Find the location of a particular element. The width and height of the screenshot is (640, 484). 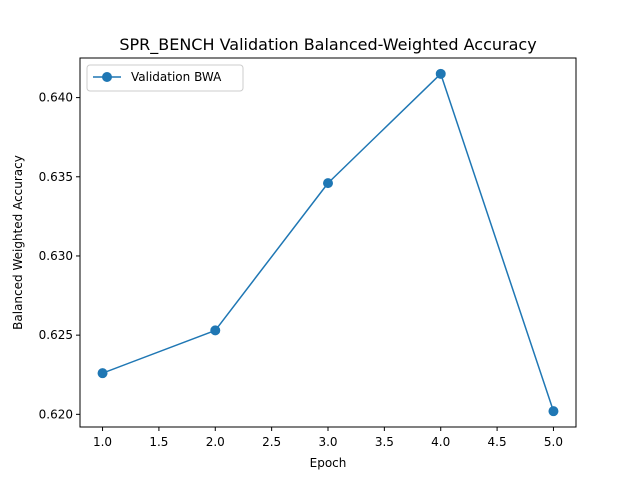

x-tick-label: 3.0 is located at coordinates (327, 442).